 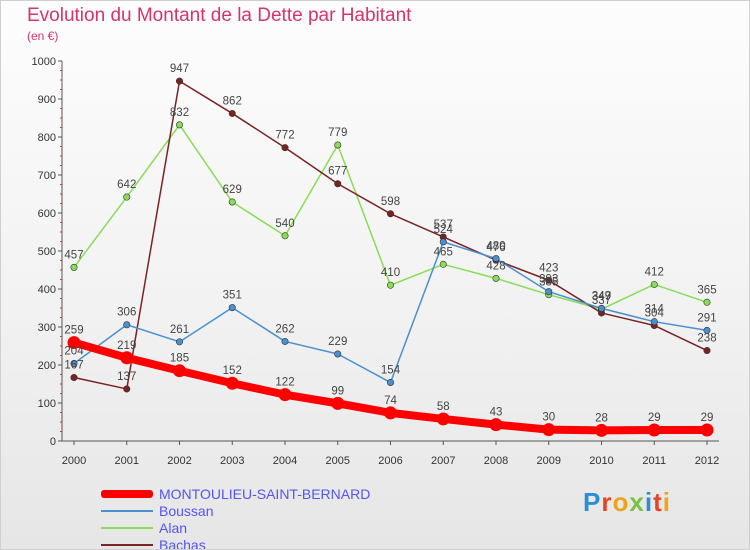 What do you see at coordinates (444, 230) in the screenshot?
I see `data-label: 524` at bounding box center [444, 230].